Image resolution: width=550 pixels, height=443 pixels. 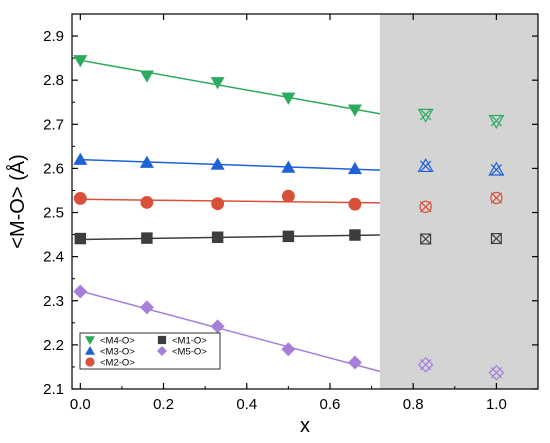 I want to click on legend: <M4-O><M3-O><M2-O> <M1-O><M5-O>, so click(x=150, y=351).